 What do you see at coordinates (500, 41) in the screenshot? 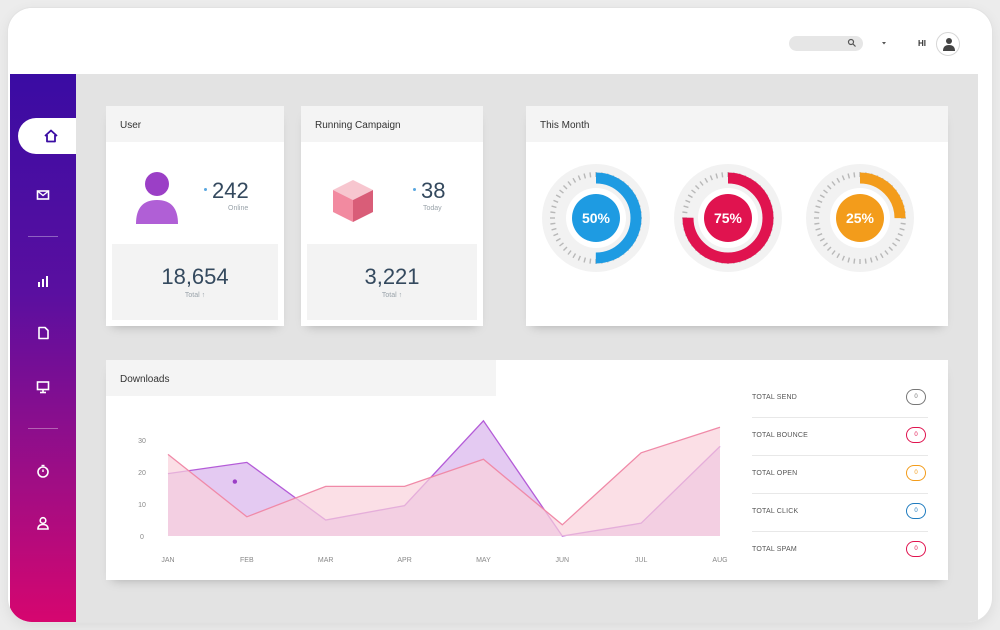
I see `top-bar: HI` at bounding box center [500, 41].